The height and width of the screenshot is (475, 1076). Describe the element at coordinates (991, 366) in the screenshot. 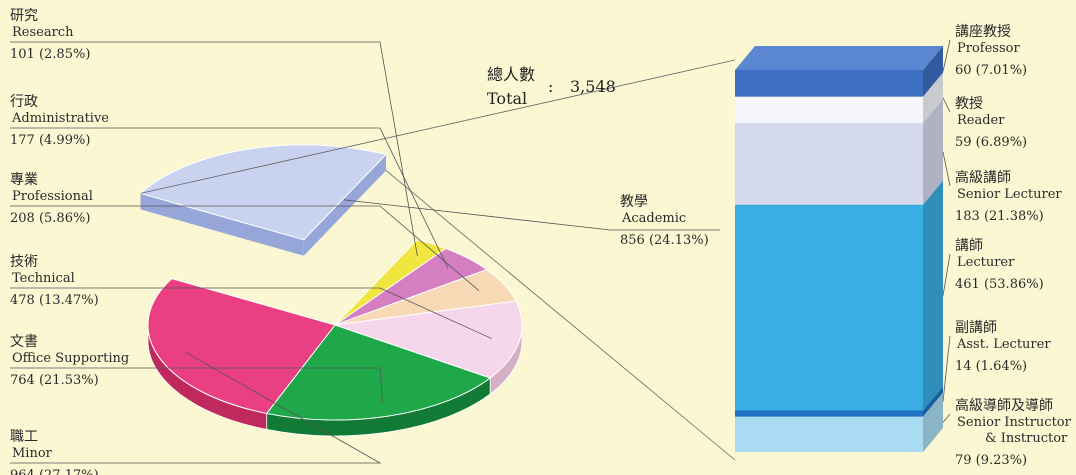

I see `value-label: 14 (1.64%)` at that location.